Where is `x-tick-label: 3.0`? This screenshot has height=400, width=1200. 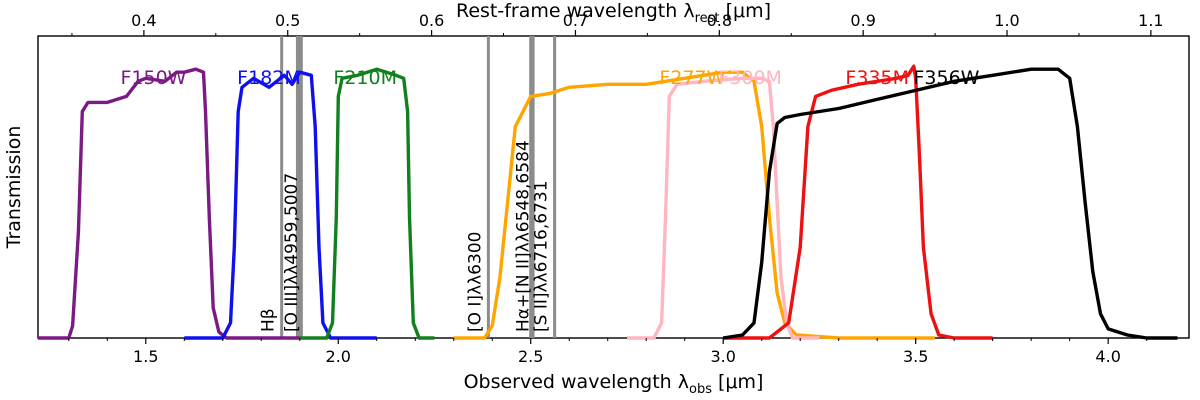 x-tick-label: 3.0 is located at coordinates (722, 356).